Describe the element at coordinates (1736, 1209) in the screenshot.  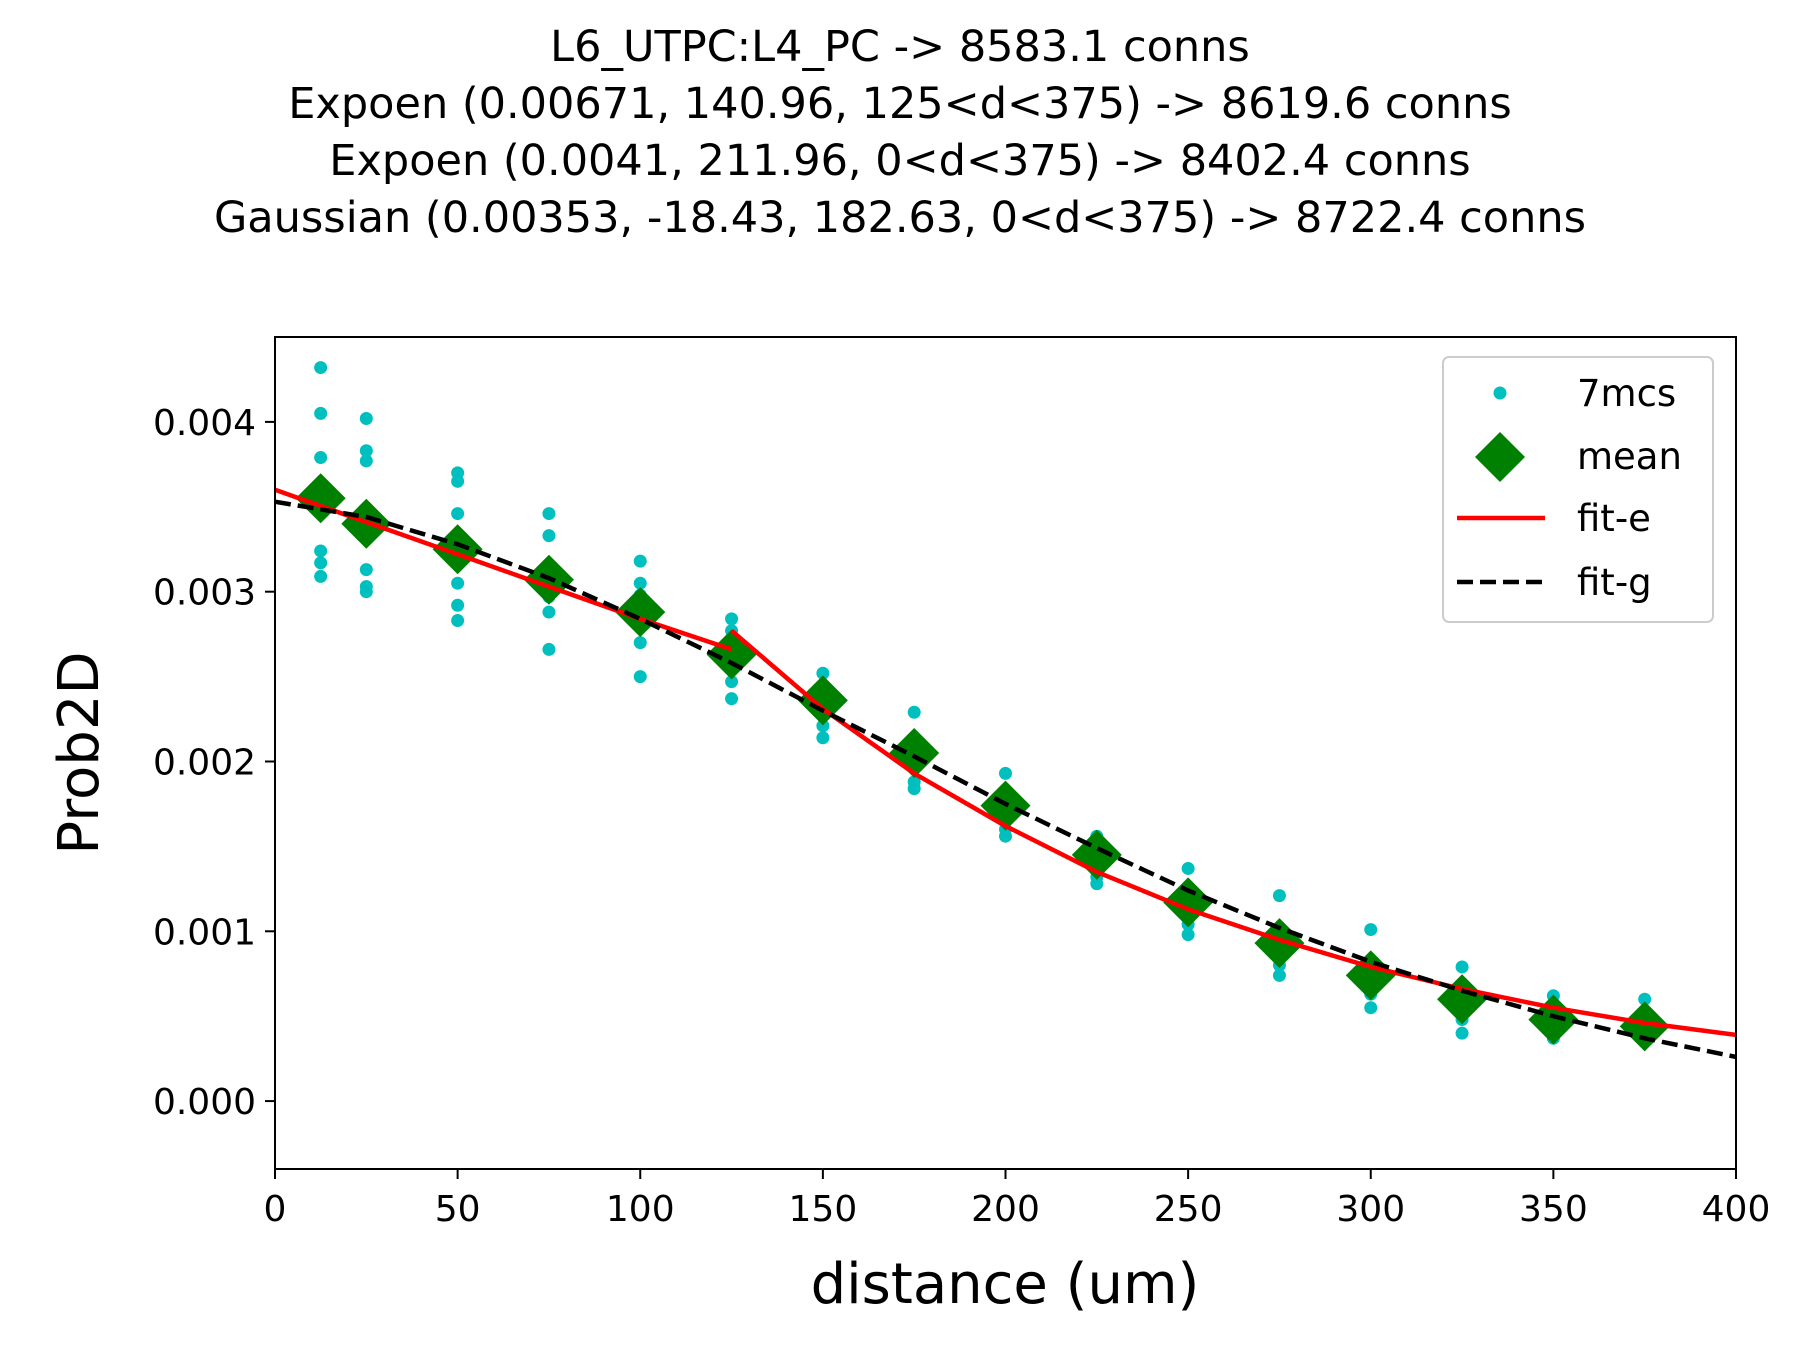
I see `x-tick-label-8: 400` at that location.